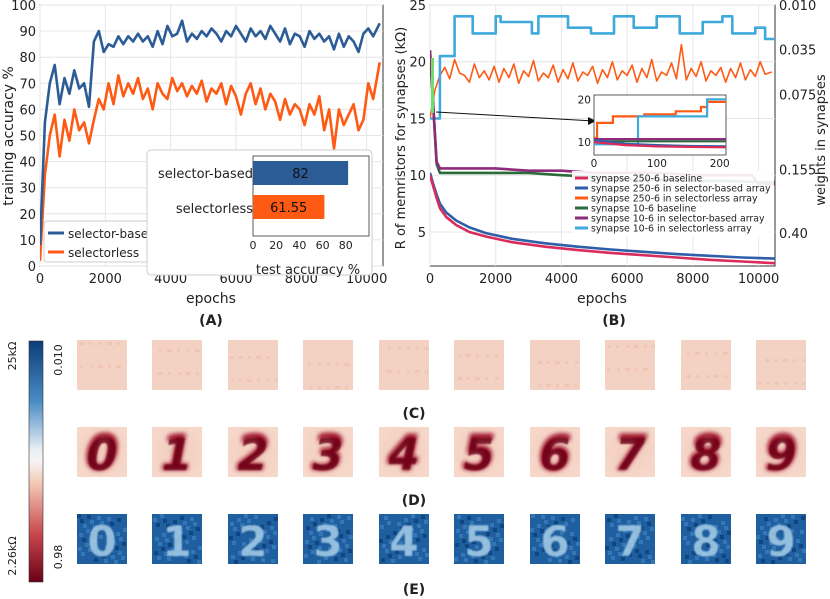 This screenshot has height=599, width=830. Describe the element at coordinates (27, 189) in the screenshot. I see `panel-a-ytick-label: 30` at that location.